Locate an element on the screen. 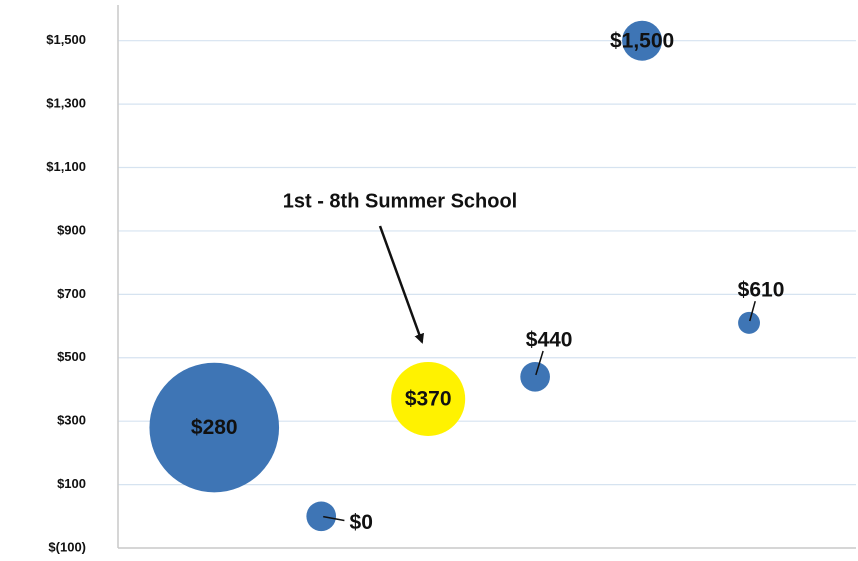  data-label: $0 is located at coordinates (361, 522).